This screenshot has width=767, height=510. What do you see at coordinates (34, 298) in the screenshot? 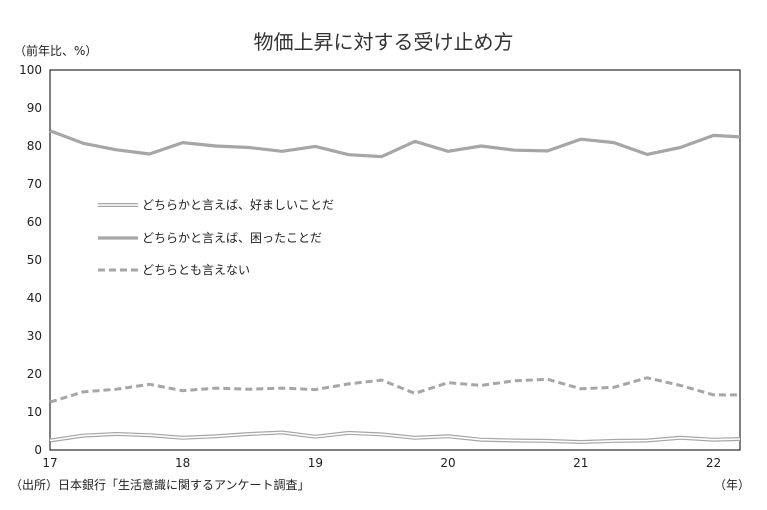
I see `y-tick-label: 40` at bounding box center [34, 298].